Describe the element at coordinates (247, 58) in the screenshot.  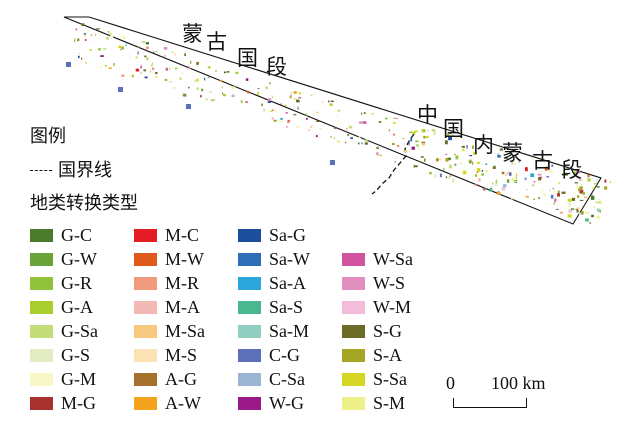
I see `region-char: 国` at that location.